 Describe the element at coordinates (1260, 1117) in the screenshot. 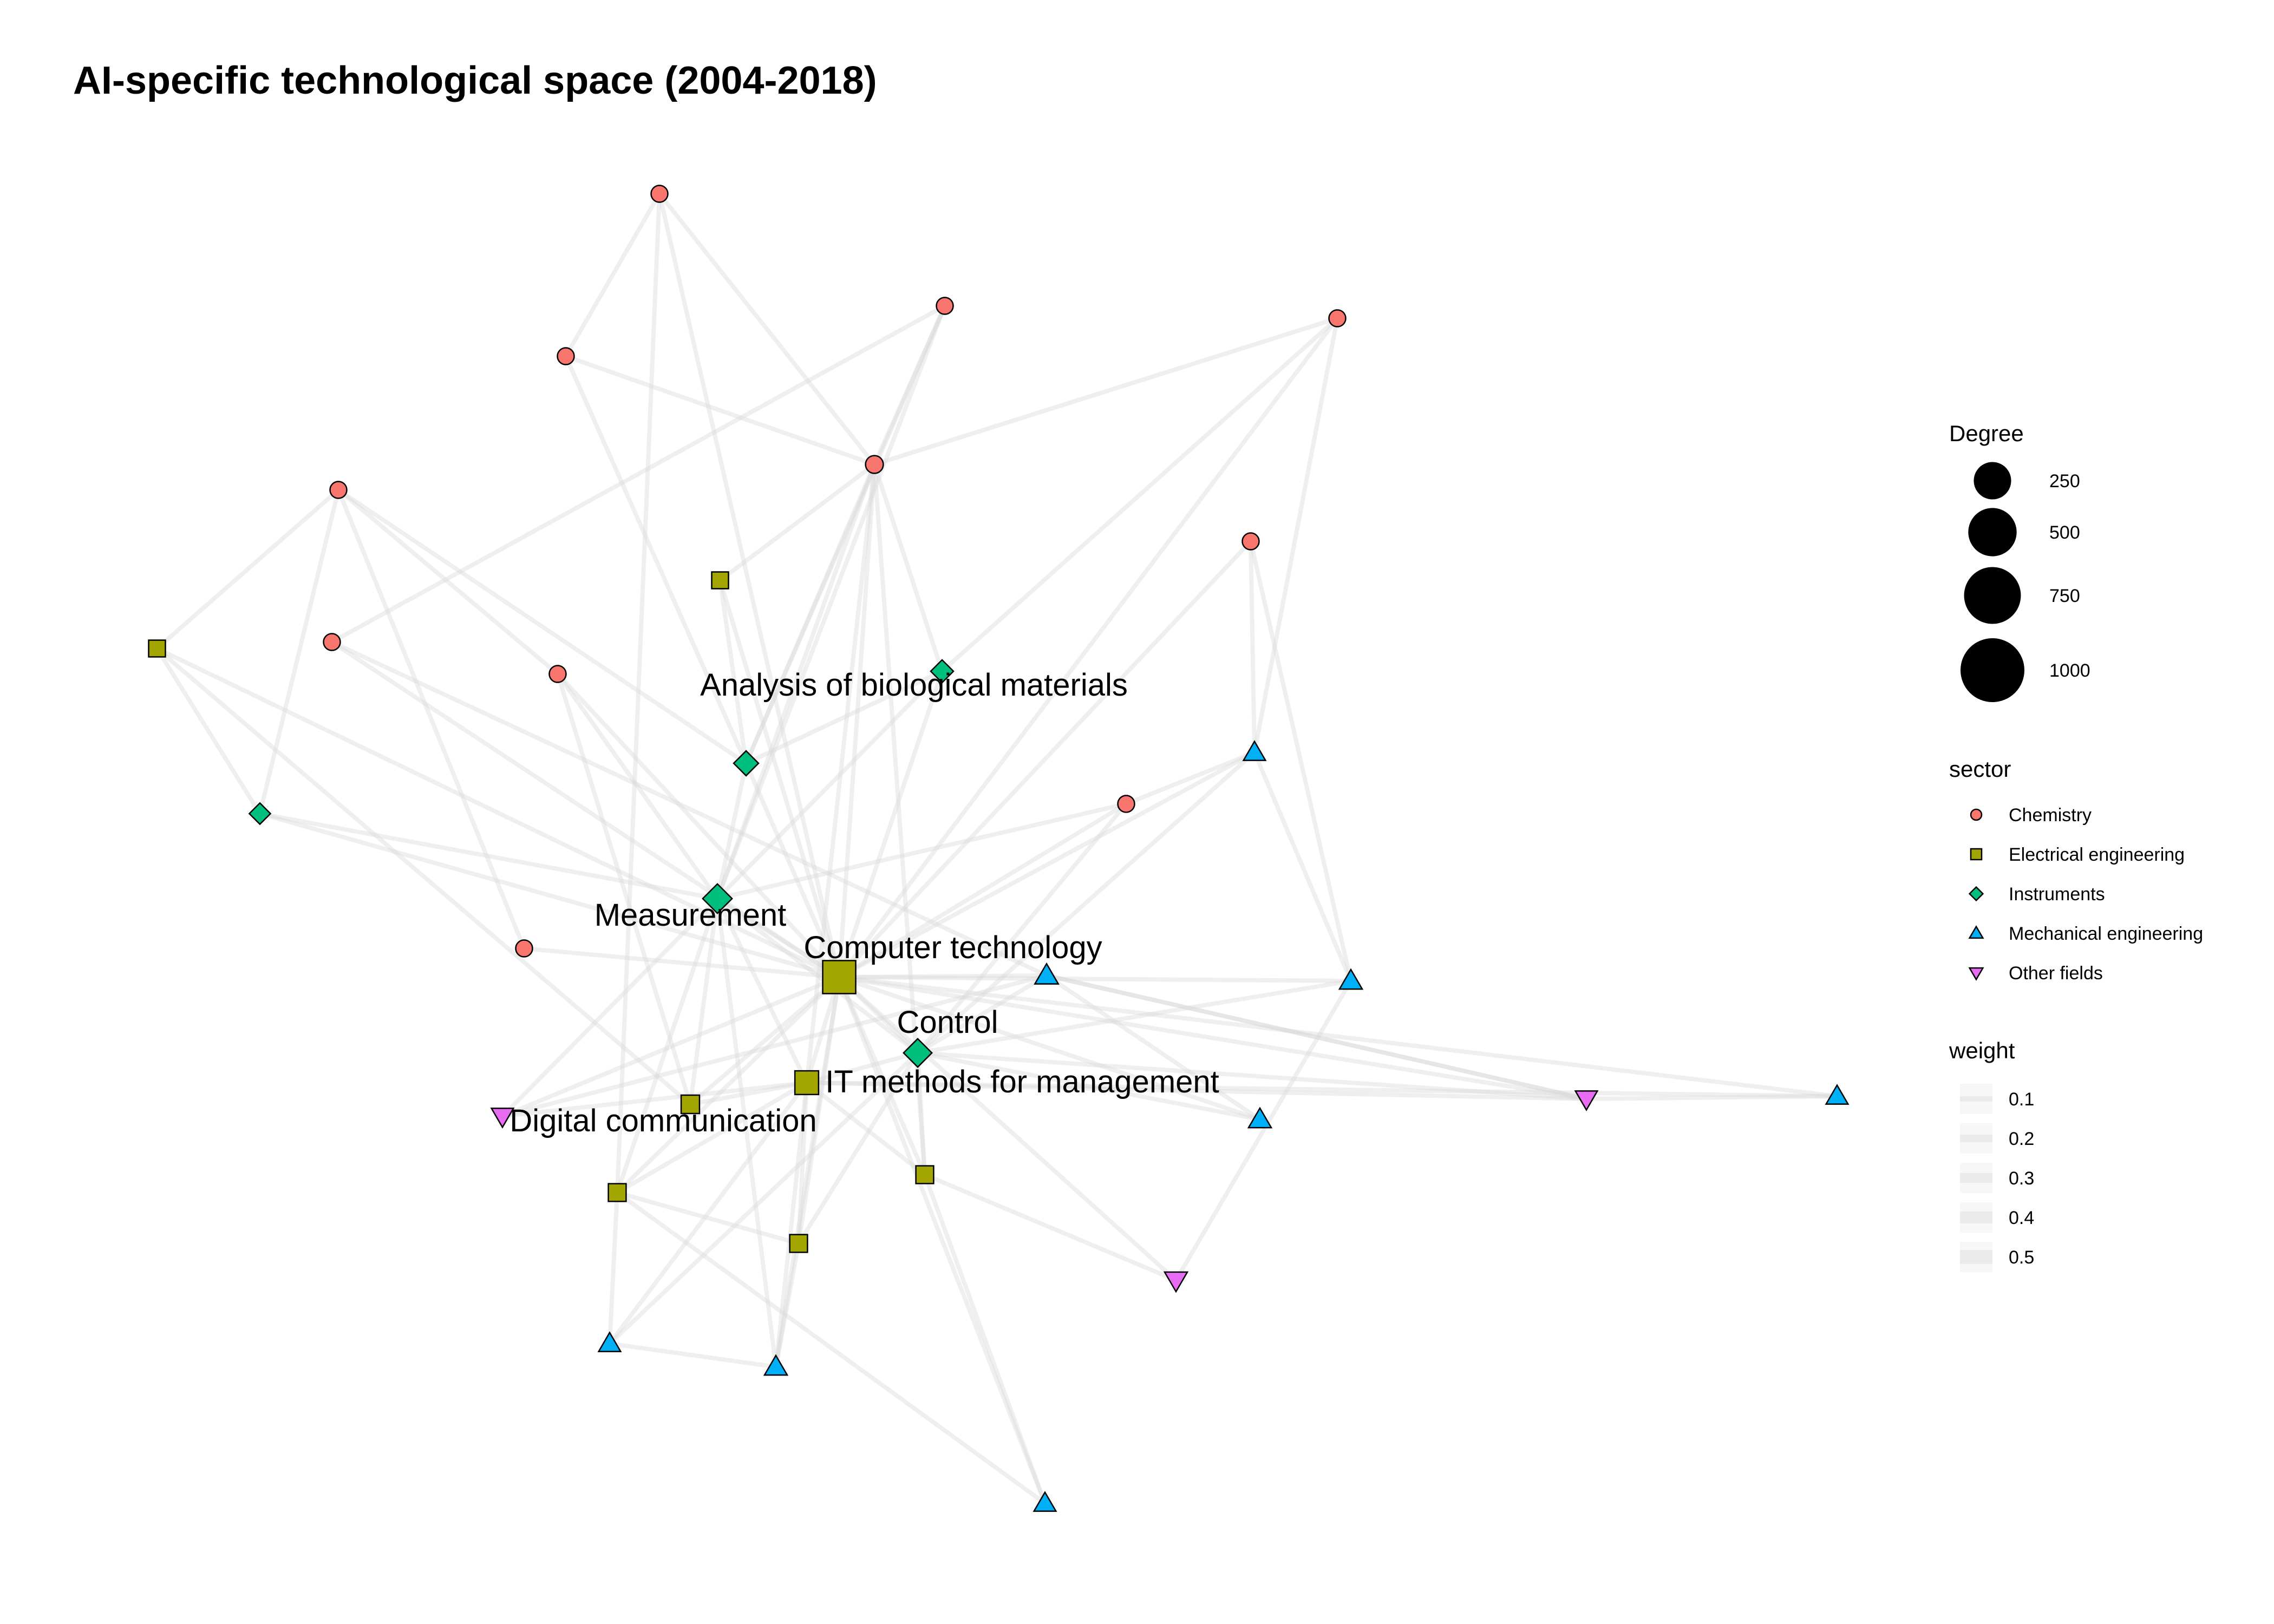

I see `node-m4` at that location.